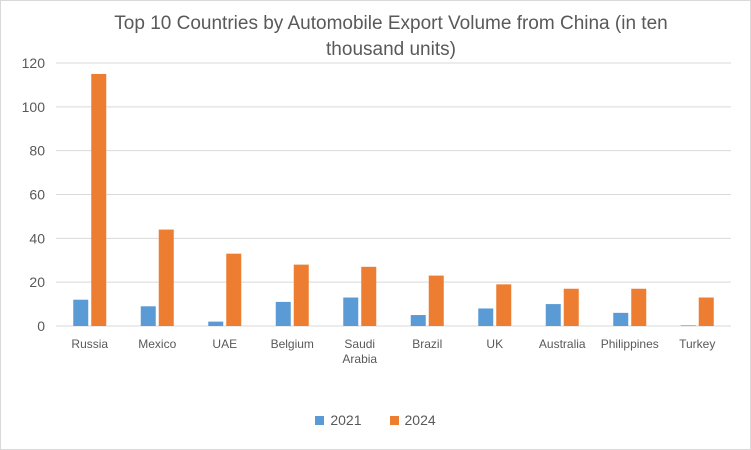 The image size is (751, 450). Describe the element at coordinates (369, 296) in the screenshot. I see `bar-2024-saudi-arabia` at that location.